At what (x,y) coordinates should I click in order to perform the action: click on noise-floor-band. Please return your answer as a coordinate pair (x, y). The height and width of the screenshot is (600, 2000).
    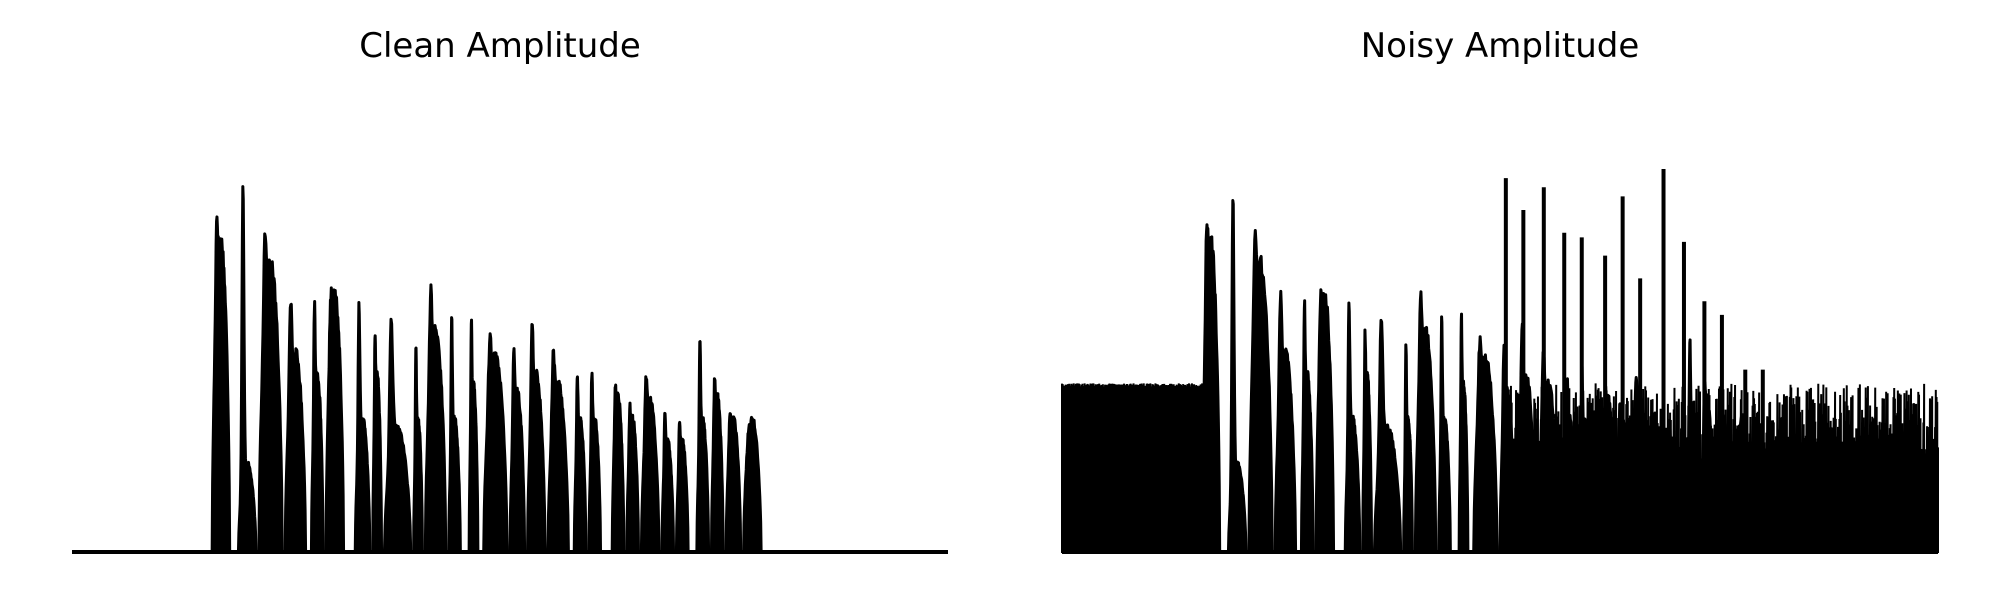
    Looking at the image, I should click on (1132, 468).